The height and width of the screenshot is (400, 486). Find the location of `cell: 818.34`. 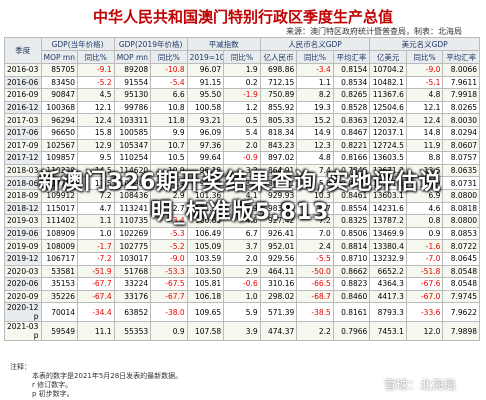

cell: 818.34 is located at coordinates (278, 132).